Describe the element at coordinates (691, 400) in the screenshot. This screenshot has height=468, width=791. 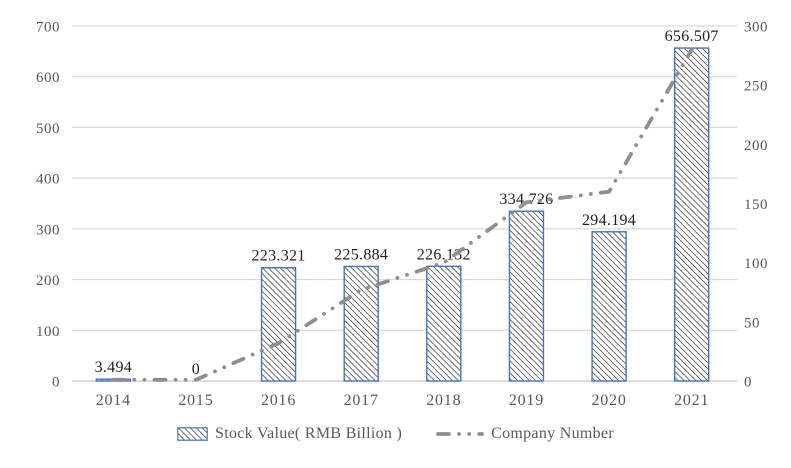
I see `x-axis-category-label: 2021` at that location.